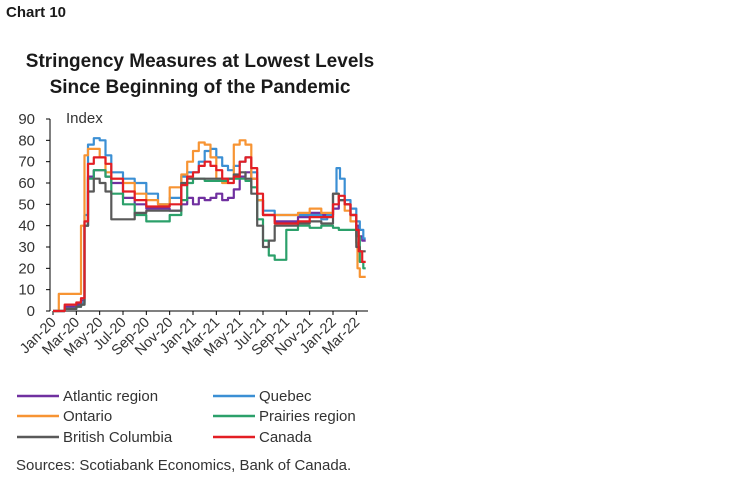 The width and height of the screenshot is (750, 483). What do you see at coordinates (118, 437) in the screenshot?
I see `legend-label-british-columbia: British Columbia` at bounding box center [118, 437].